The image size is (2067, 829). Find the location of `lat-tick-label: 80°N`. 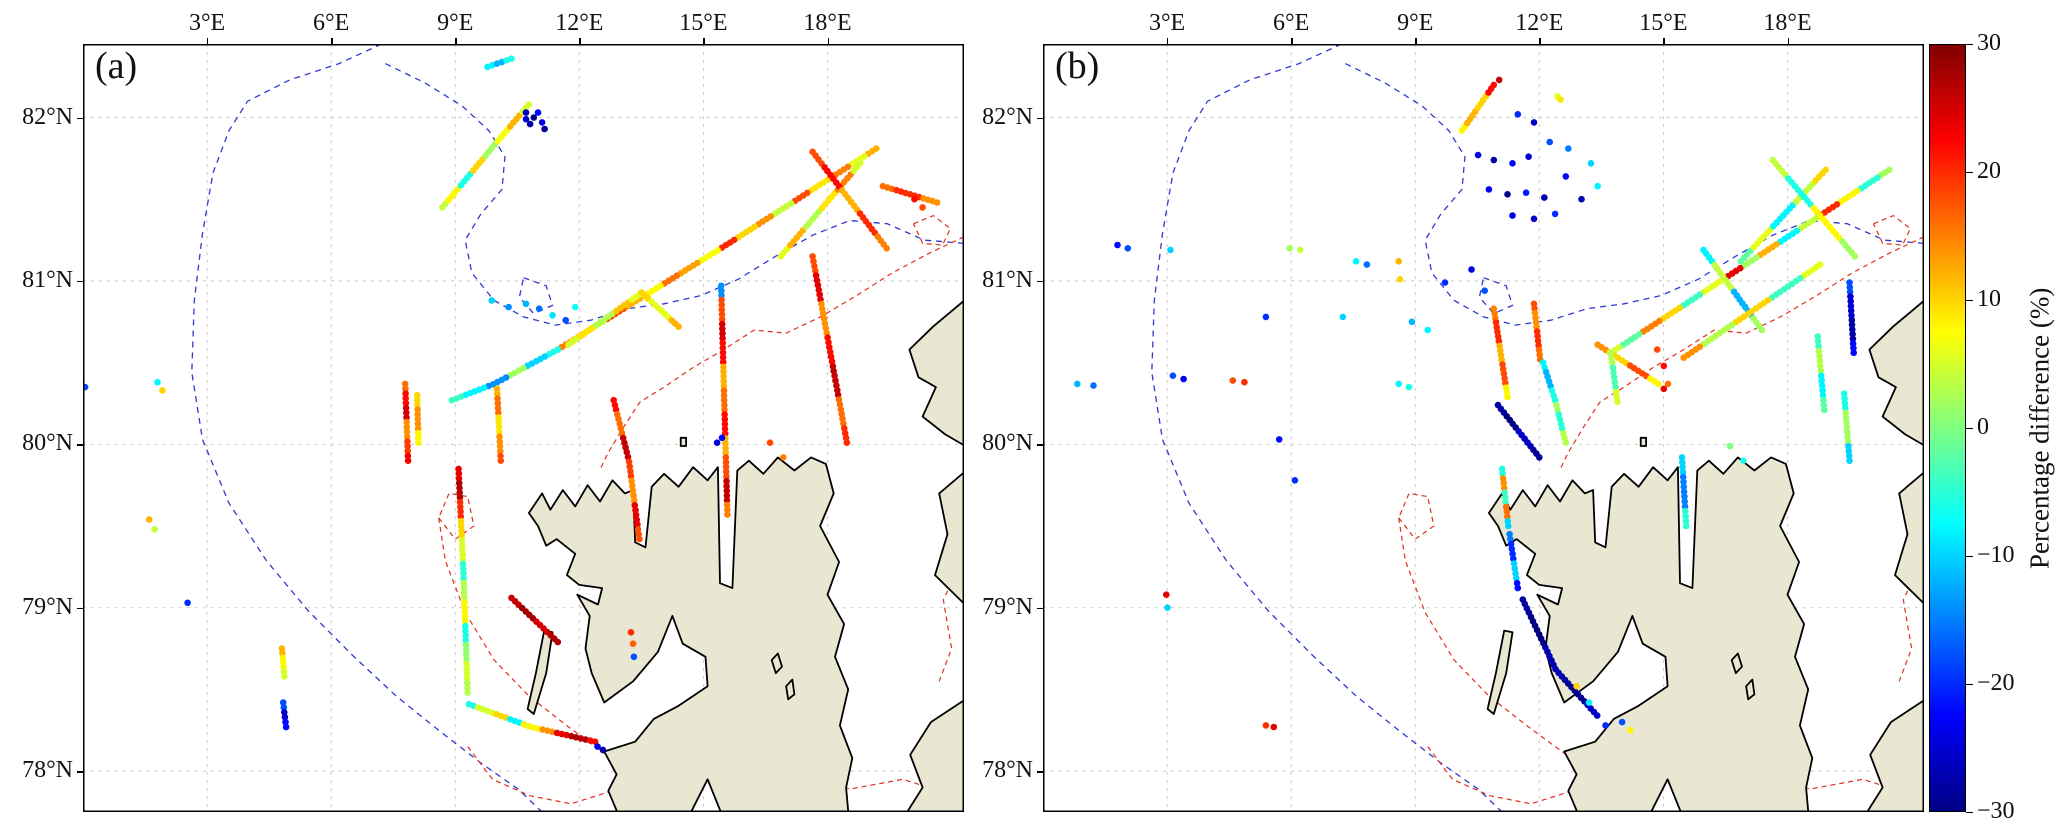

lat-tick-label: 80°N is located at coordinates (47, 443).